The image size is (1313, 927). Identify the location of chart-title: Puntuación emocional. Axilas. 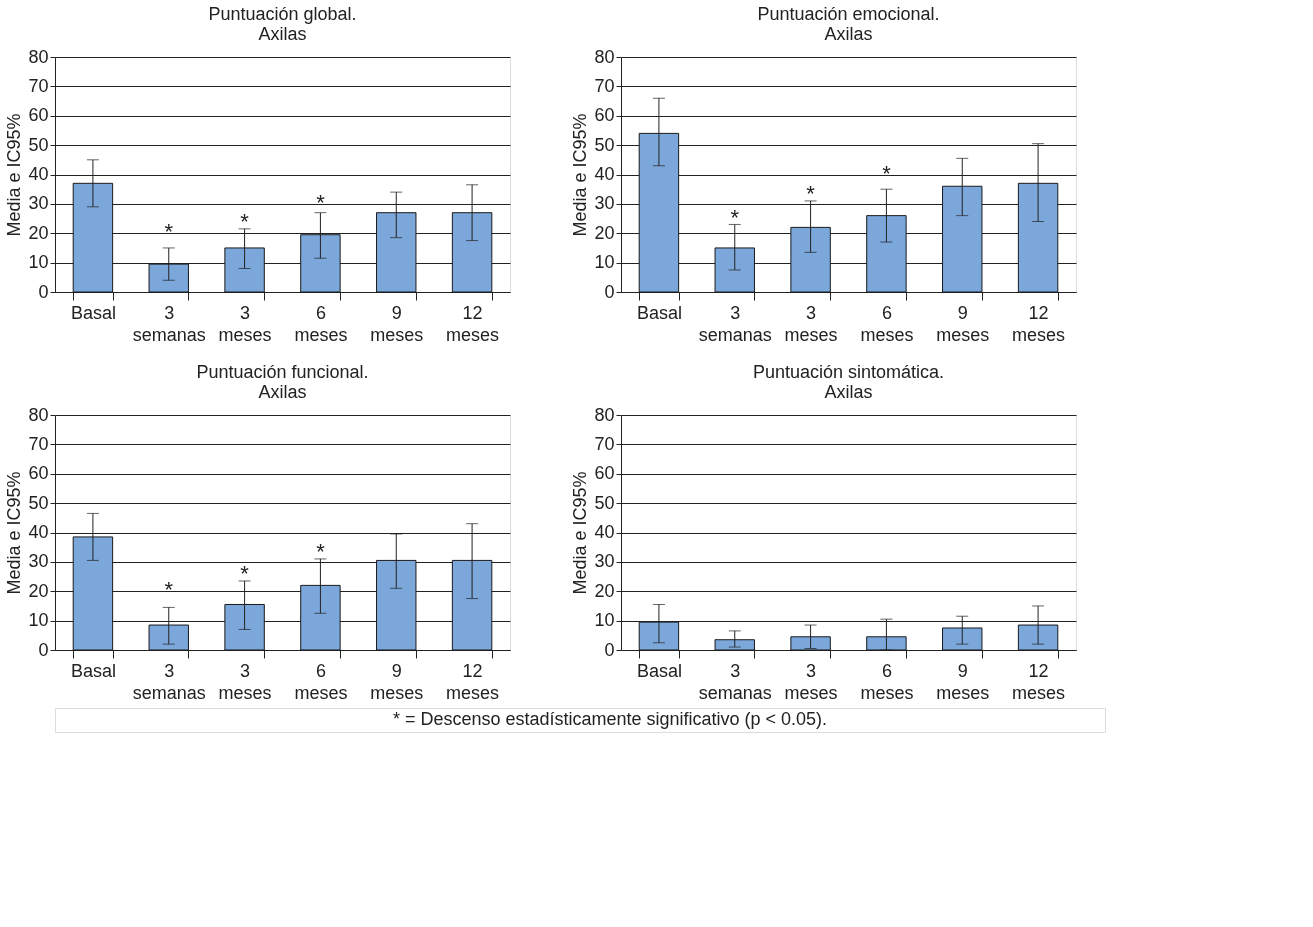
(848, 24).